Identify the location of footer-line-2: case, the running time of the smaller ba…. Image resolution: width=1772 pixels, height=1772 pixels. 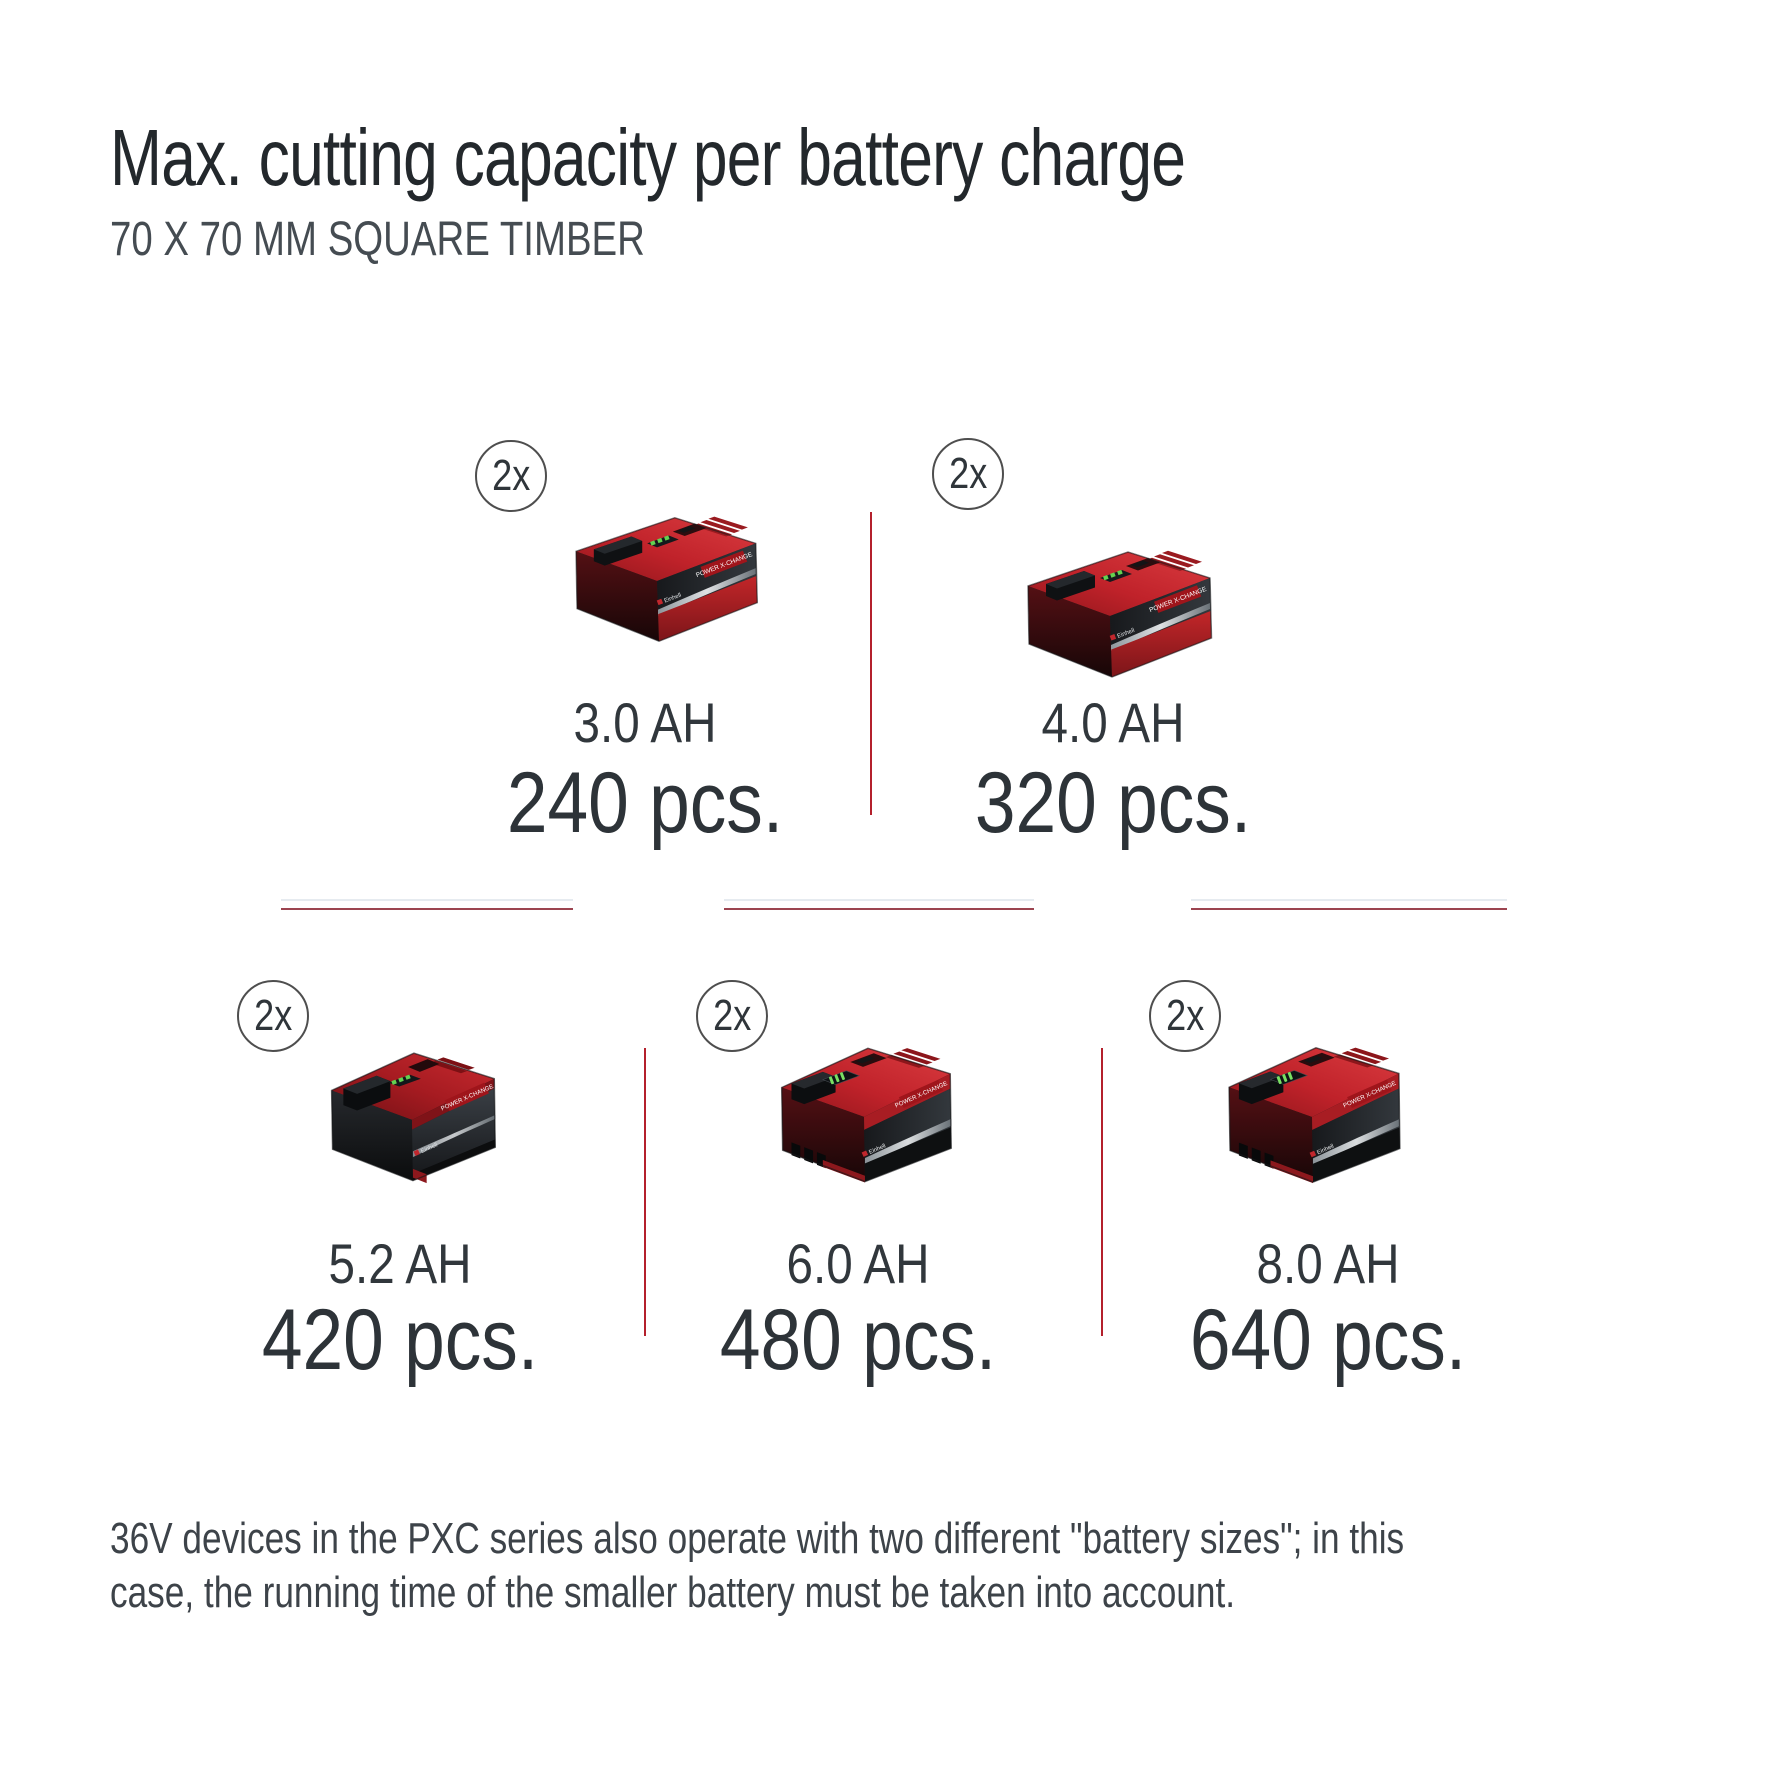
(673, 1592).